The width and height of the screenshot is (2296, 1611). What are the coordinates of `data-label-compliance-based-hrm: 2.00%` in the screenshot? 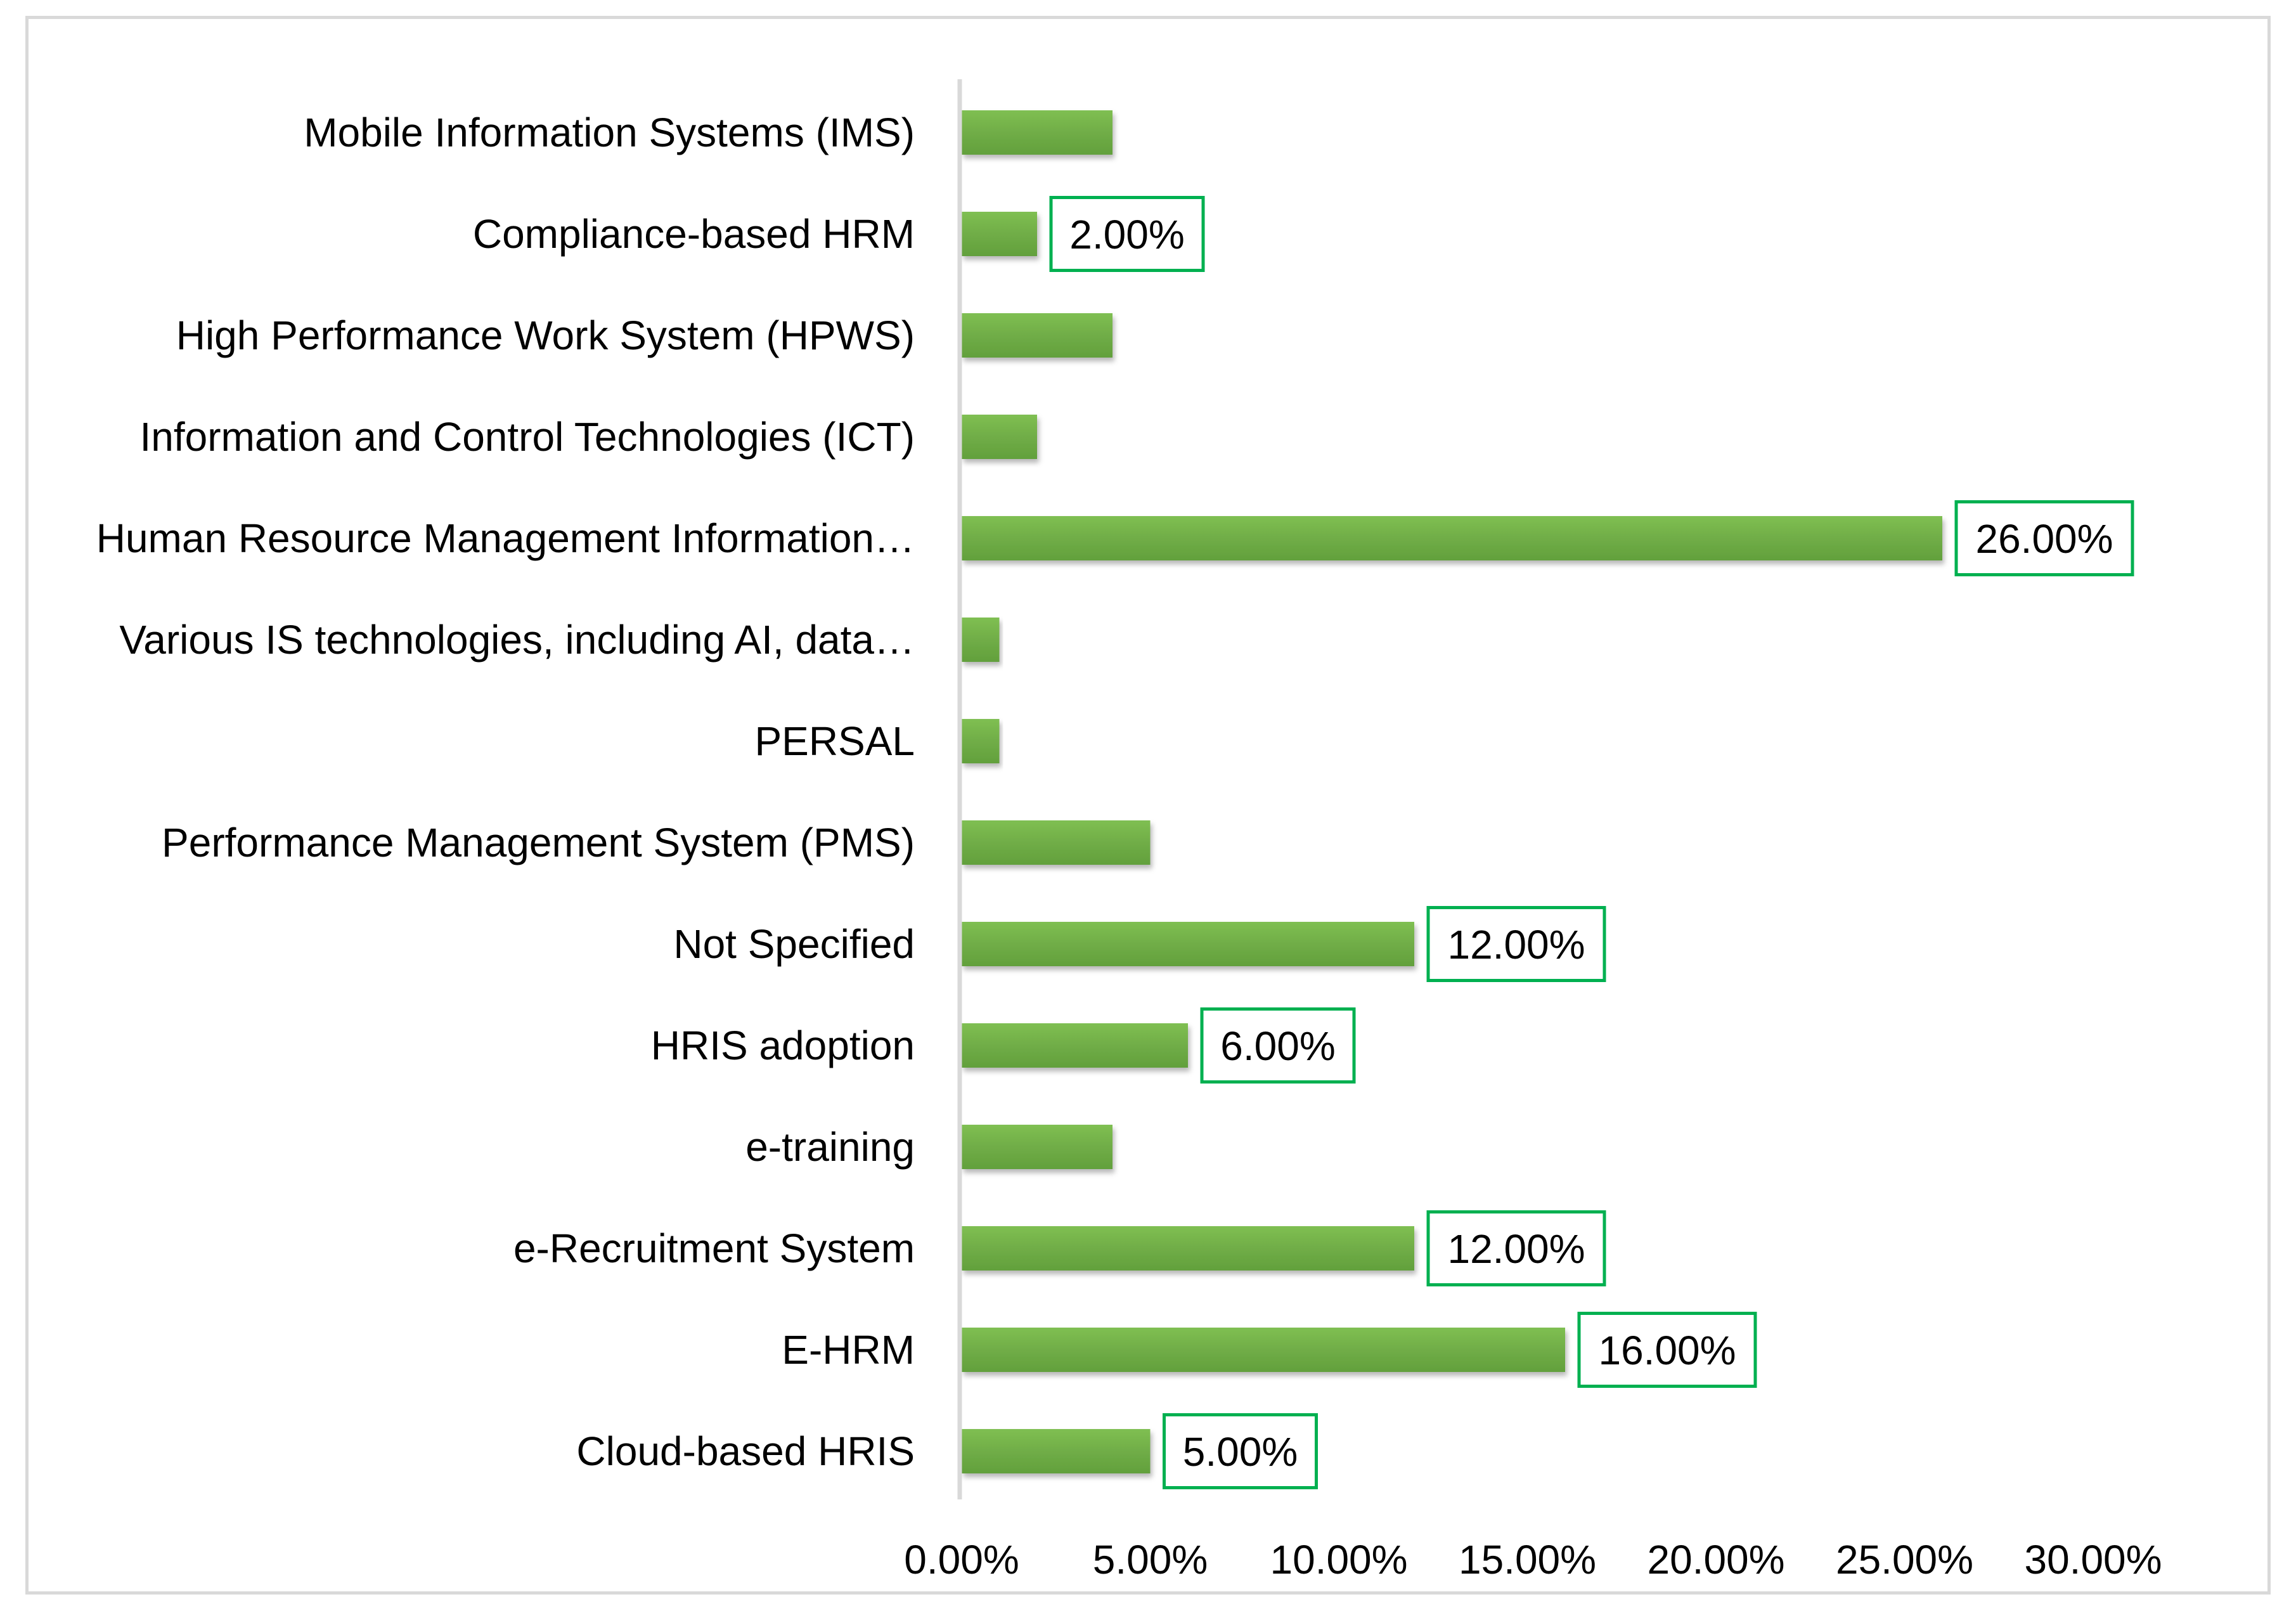 It's located at (1127, 234).